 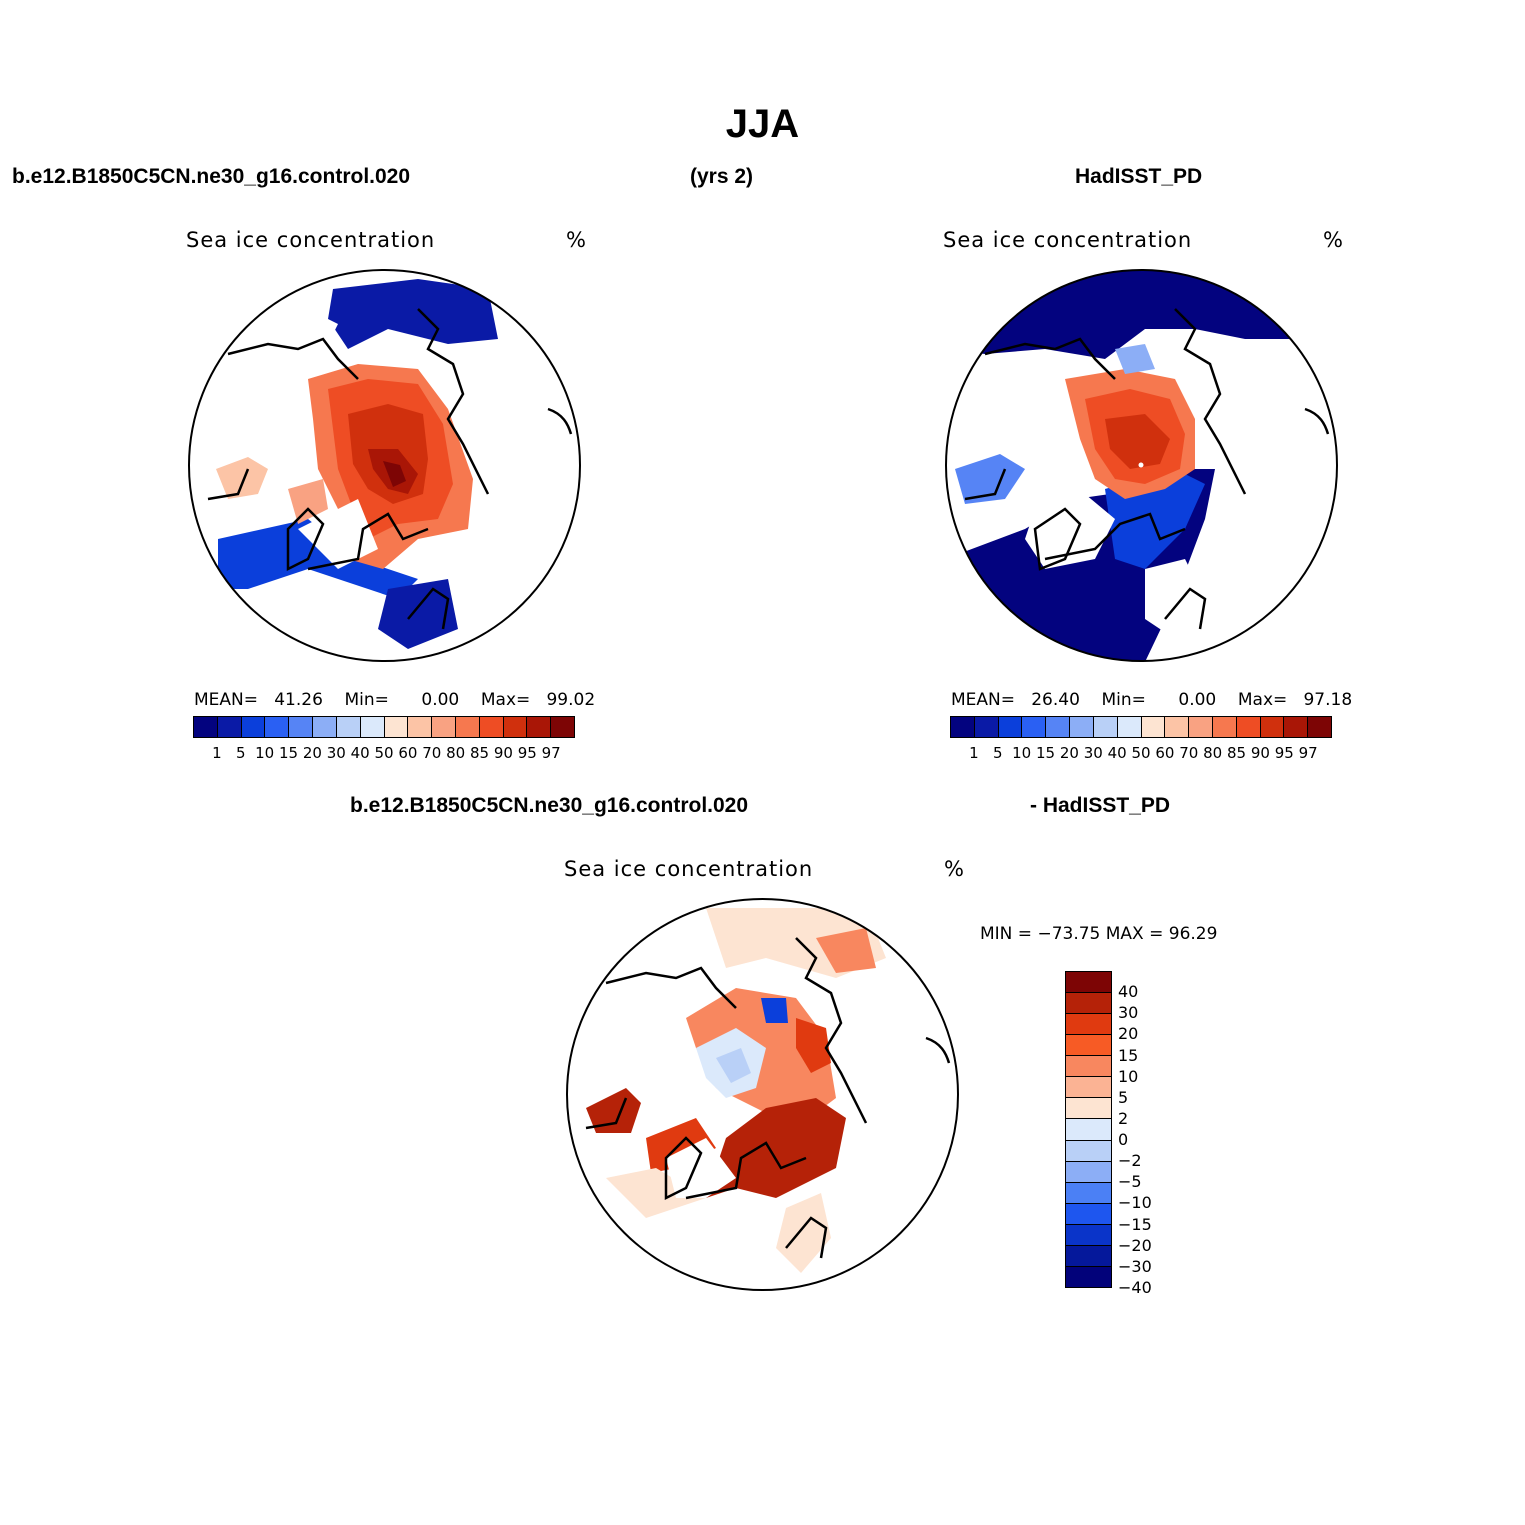 I want to click on model-units: %, so click(x=576, y=240).